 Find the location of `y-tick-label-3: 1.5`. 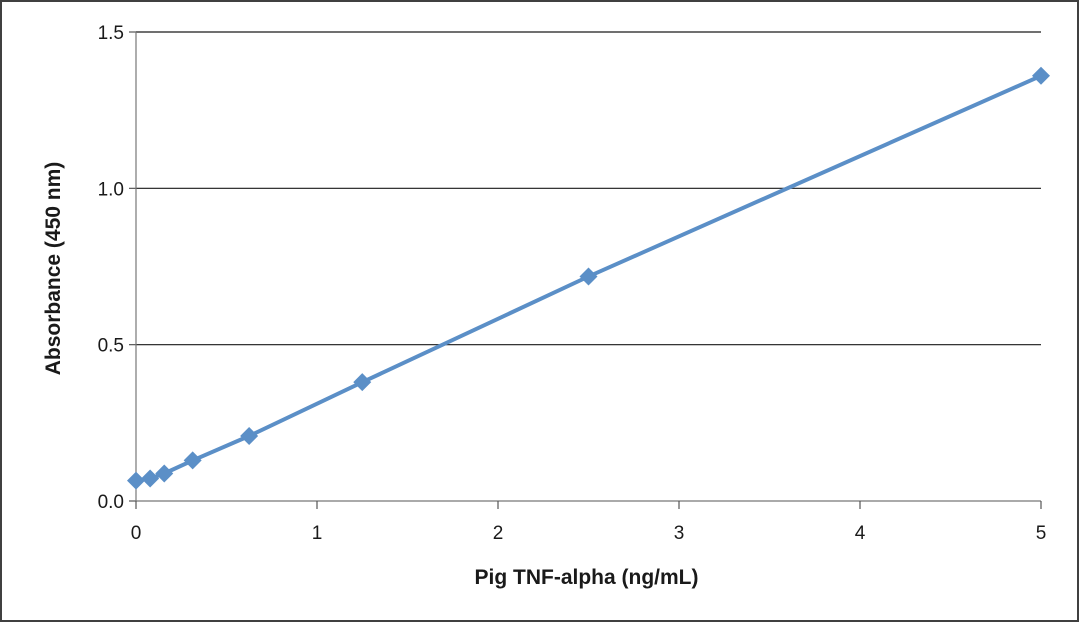

y-tick-label-3: 1.5 is located at coordinates (111, 33).